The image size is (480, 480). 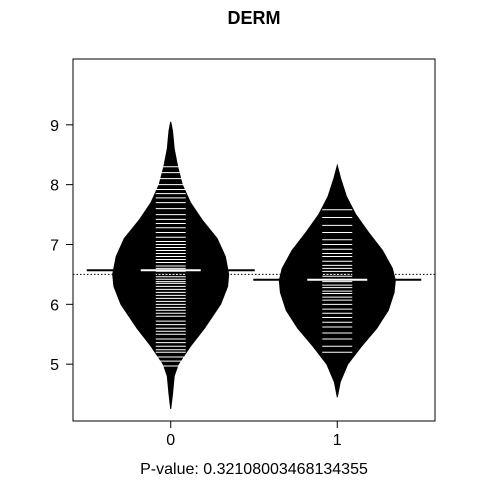 I want to click on x-axis-label: P-value: 0.32108003468134355, so click(x=254, y=469).